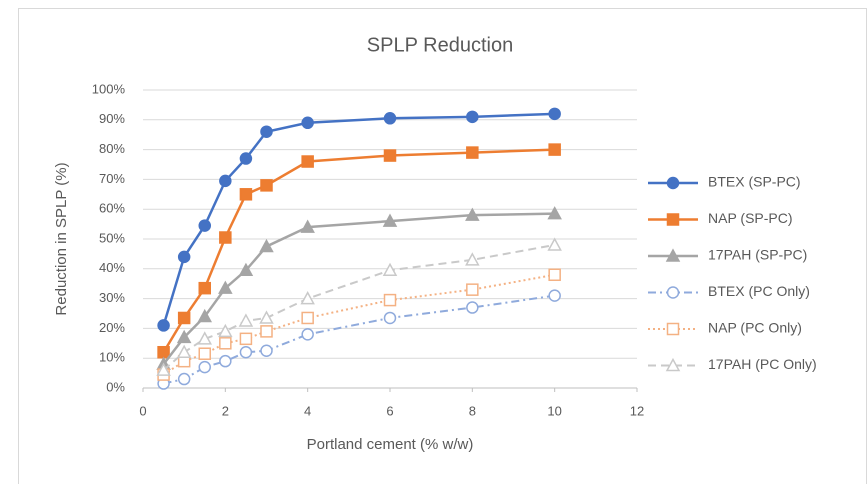 The image size is (867, 489). Describe the element at coordinates (112, 357) in the screenshot. I see `y-tick-label: 10%` at that location.